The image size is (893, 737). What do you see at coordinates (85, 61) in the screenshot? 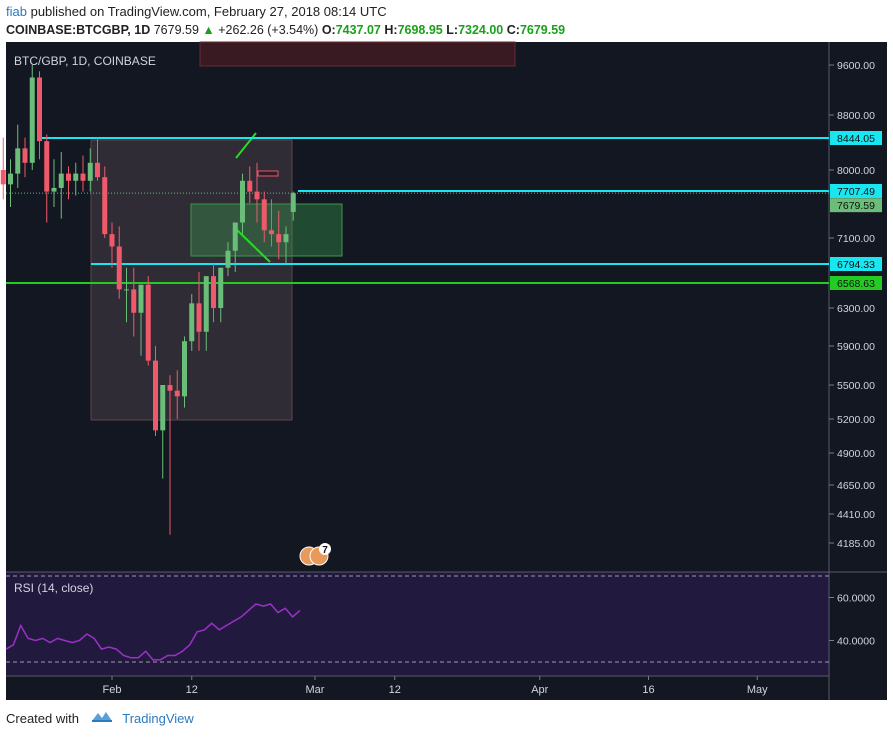
I see `chart-title: BTC/GBP, 1D, COINBASE` at bounding box center [85, 61].